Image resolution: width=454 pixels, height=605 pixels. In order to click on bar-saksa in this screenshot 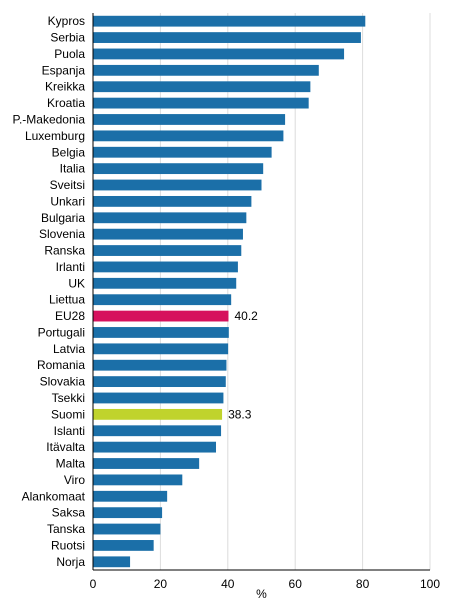, I will do `click(128, 513)`.